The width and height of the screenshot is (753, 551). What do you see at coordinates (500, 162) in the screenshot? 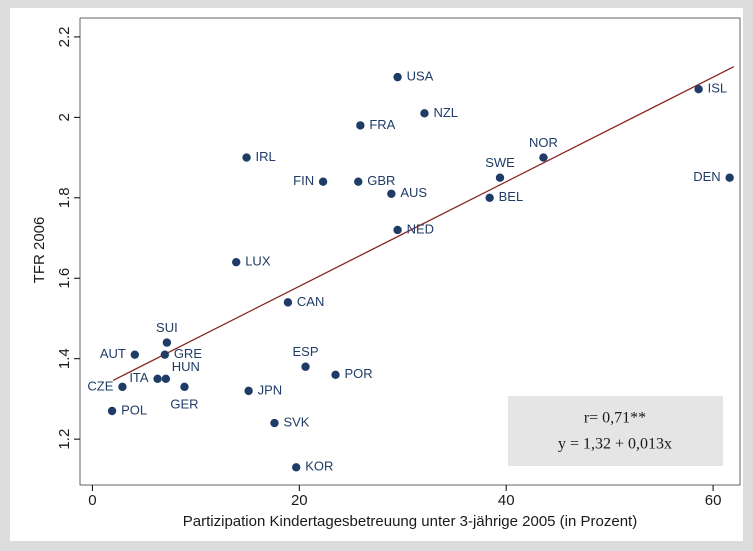
I see `point-label: SWE` at bounding box center [500, 162].